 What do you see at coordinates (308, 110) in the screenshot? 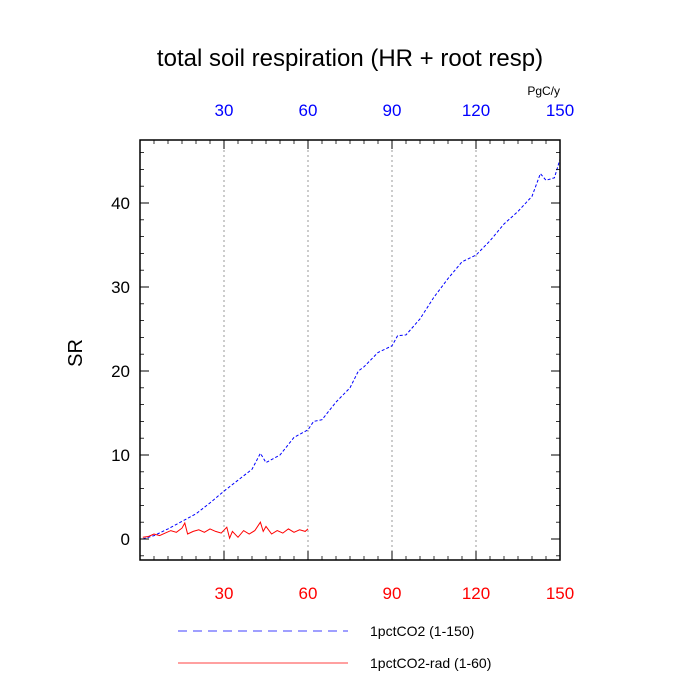
I see `x-tick-label-top: 60` at bounding box center [308, 110].